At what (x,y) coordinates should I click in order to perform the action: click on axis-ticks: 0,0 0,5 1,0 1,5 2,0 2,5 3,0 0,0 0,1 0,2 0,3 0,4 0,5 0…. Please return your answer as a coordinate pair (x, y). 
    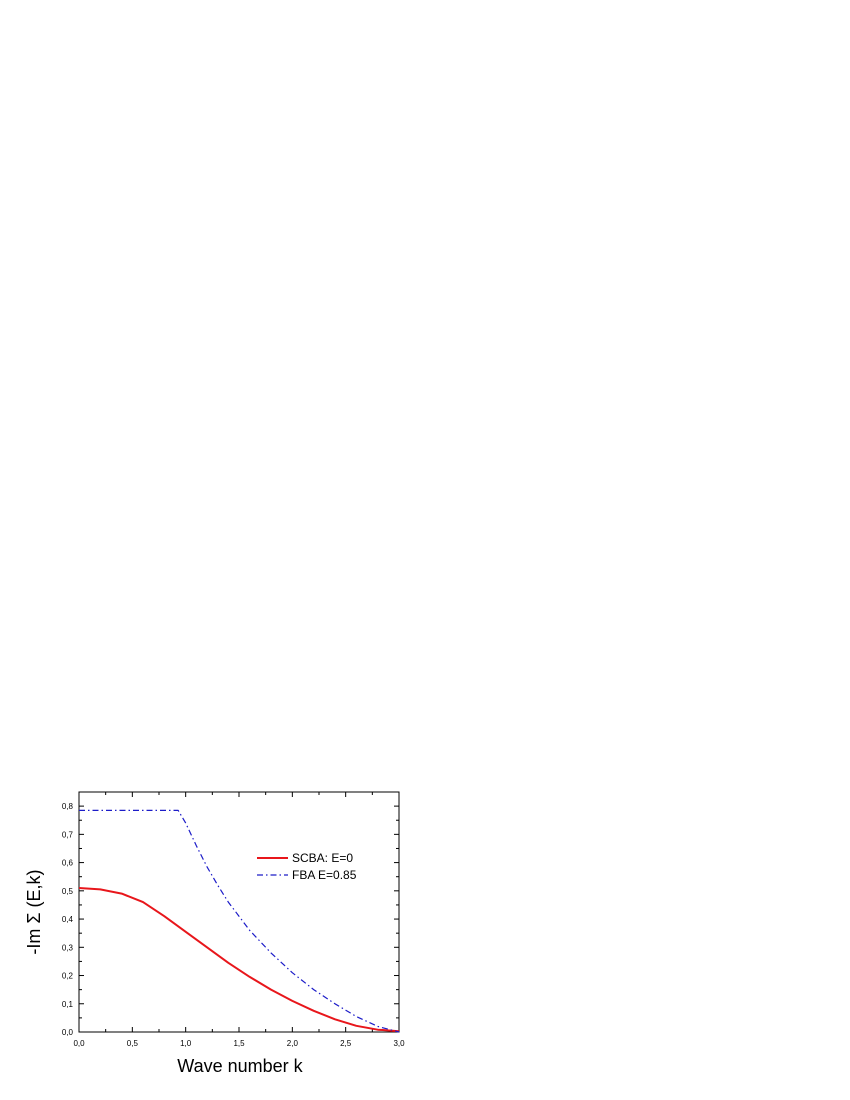
    Looking at the image, I should click on (233, 920).